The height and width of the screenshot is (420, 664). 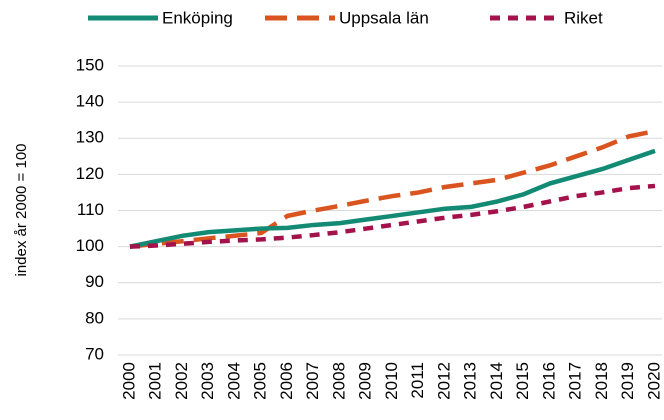 I want to click on x-tick-label: 2011, so click(x=417, y=380).